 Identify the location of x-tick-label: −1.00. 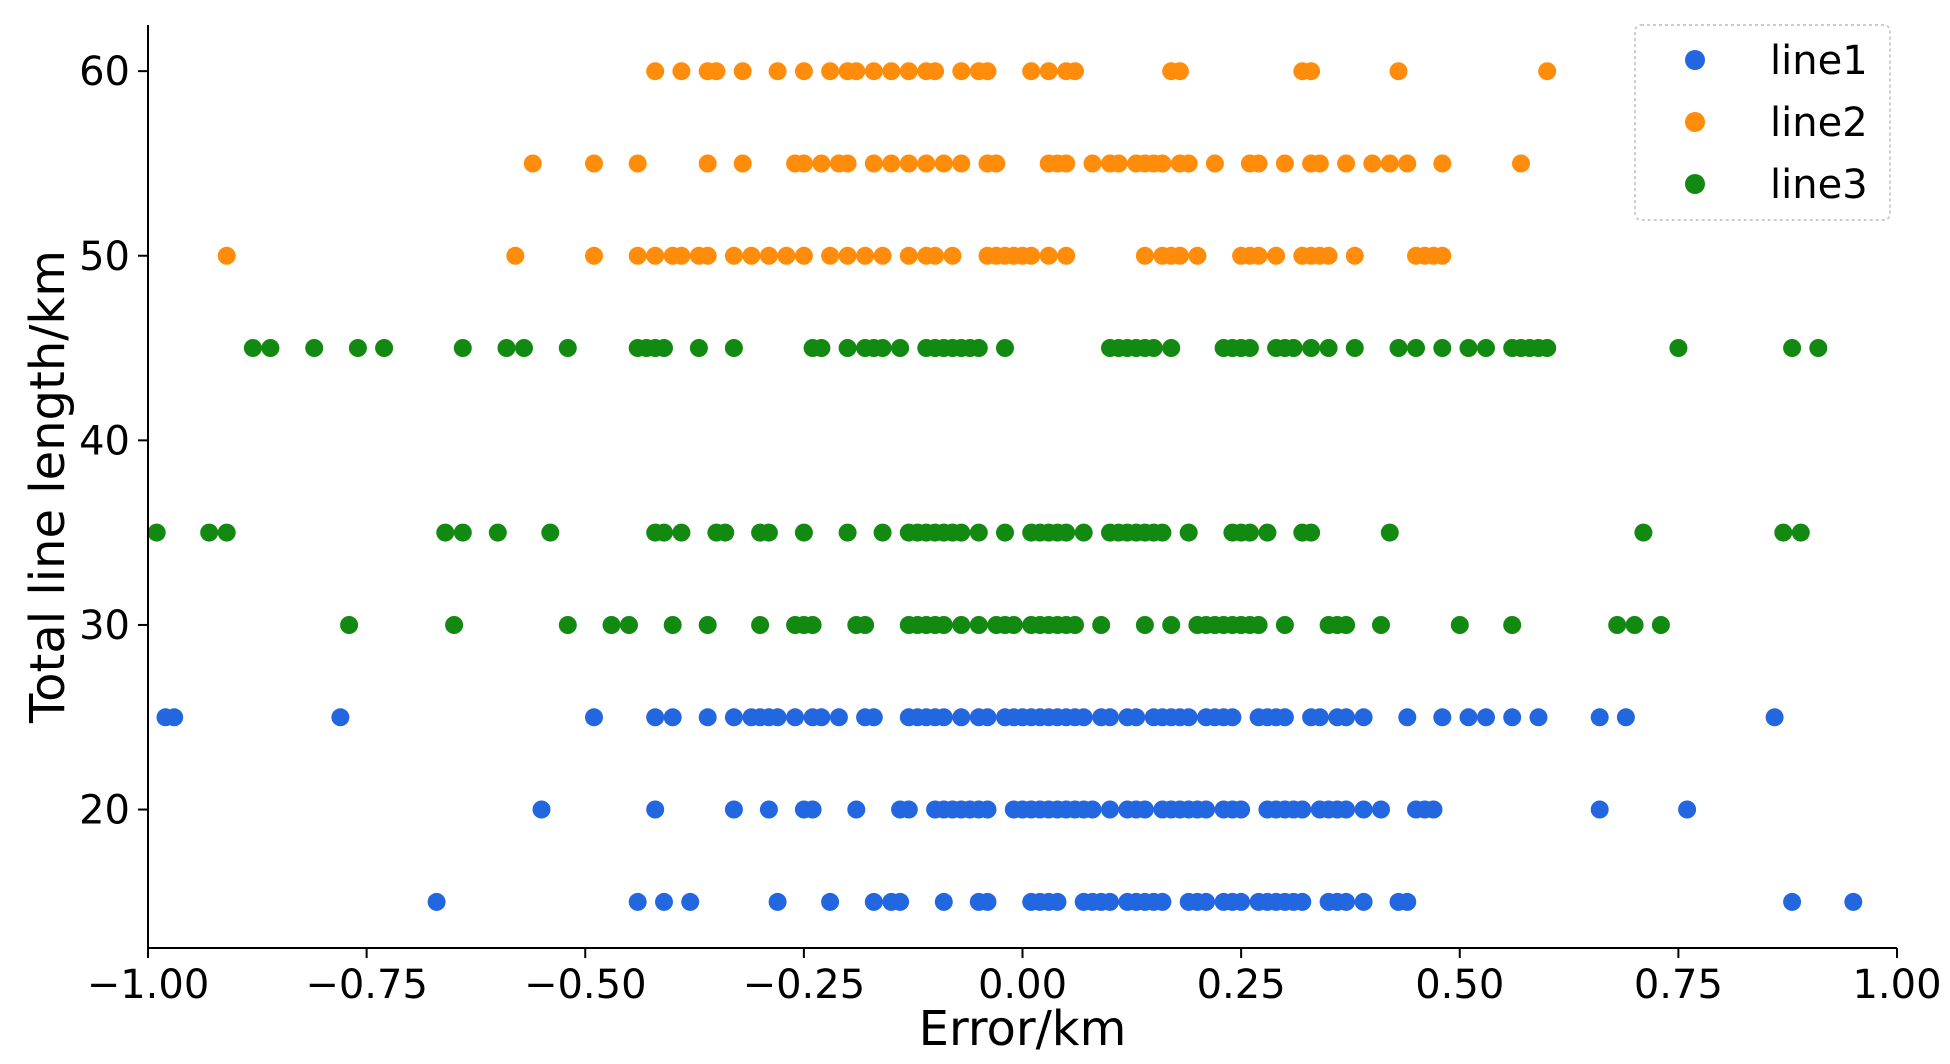
(148, 985).